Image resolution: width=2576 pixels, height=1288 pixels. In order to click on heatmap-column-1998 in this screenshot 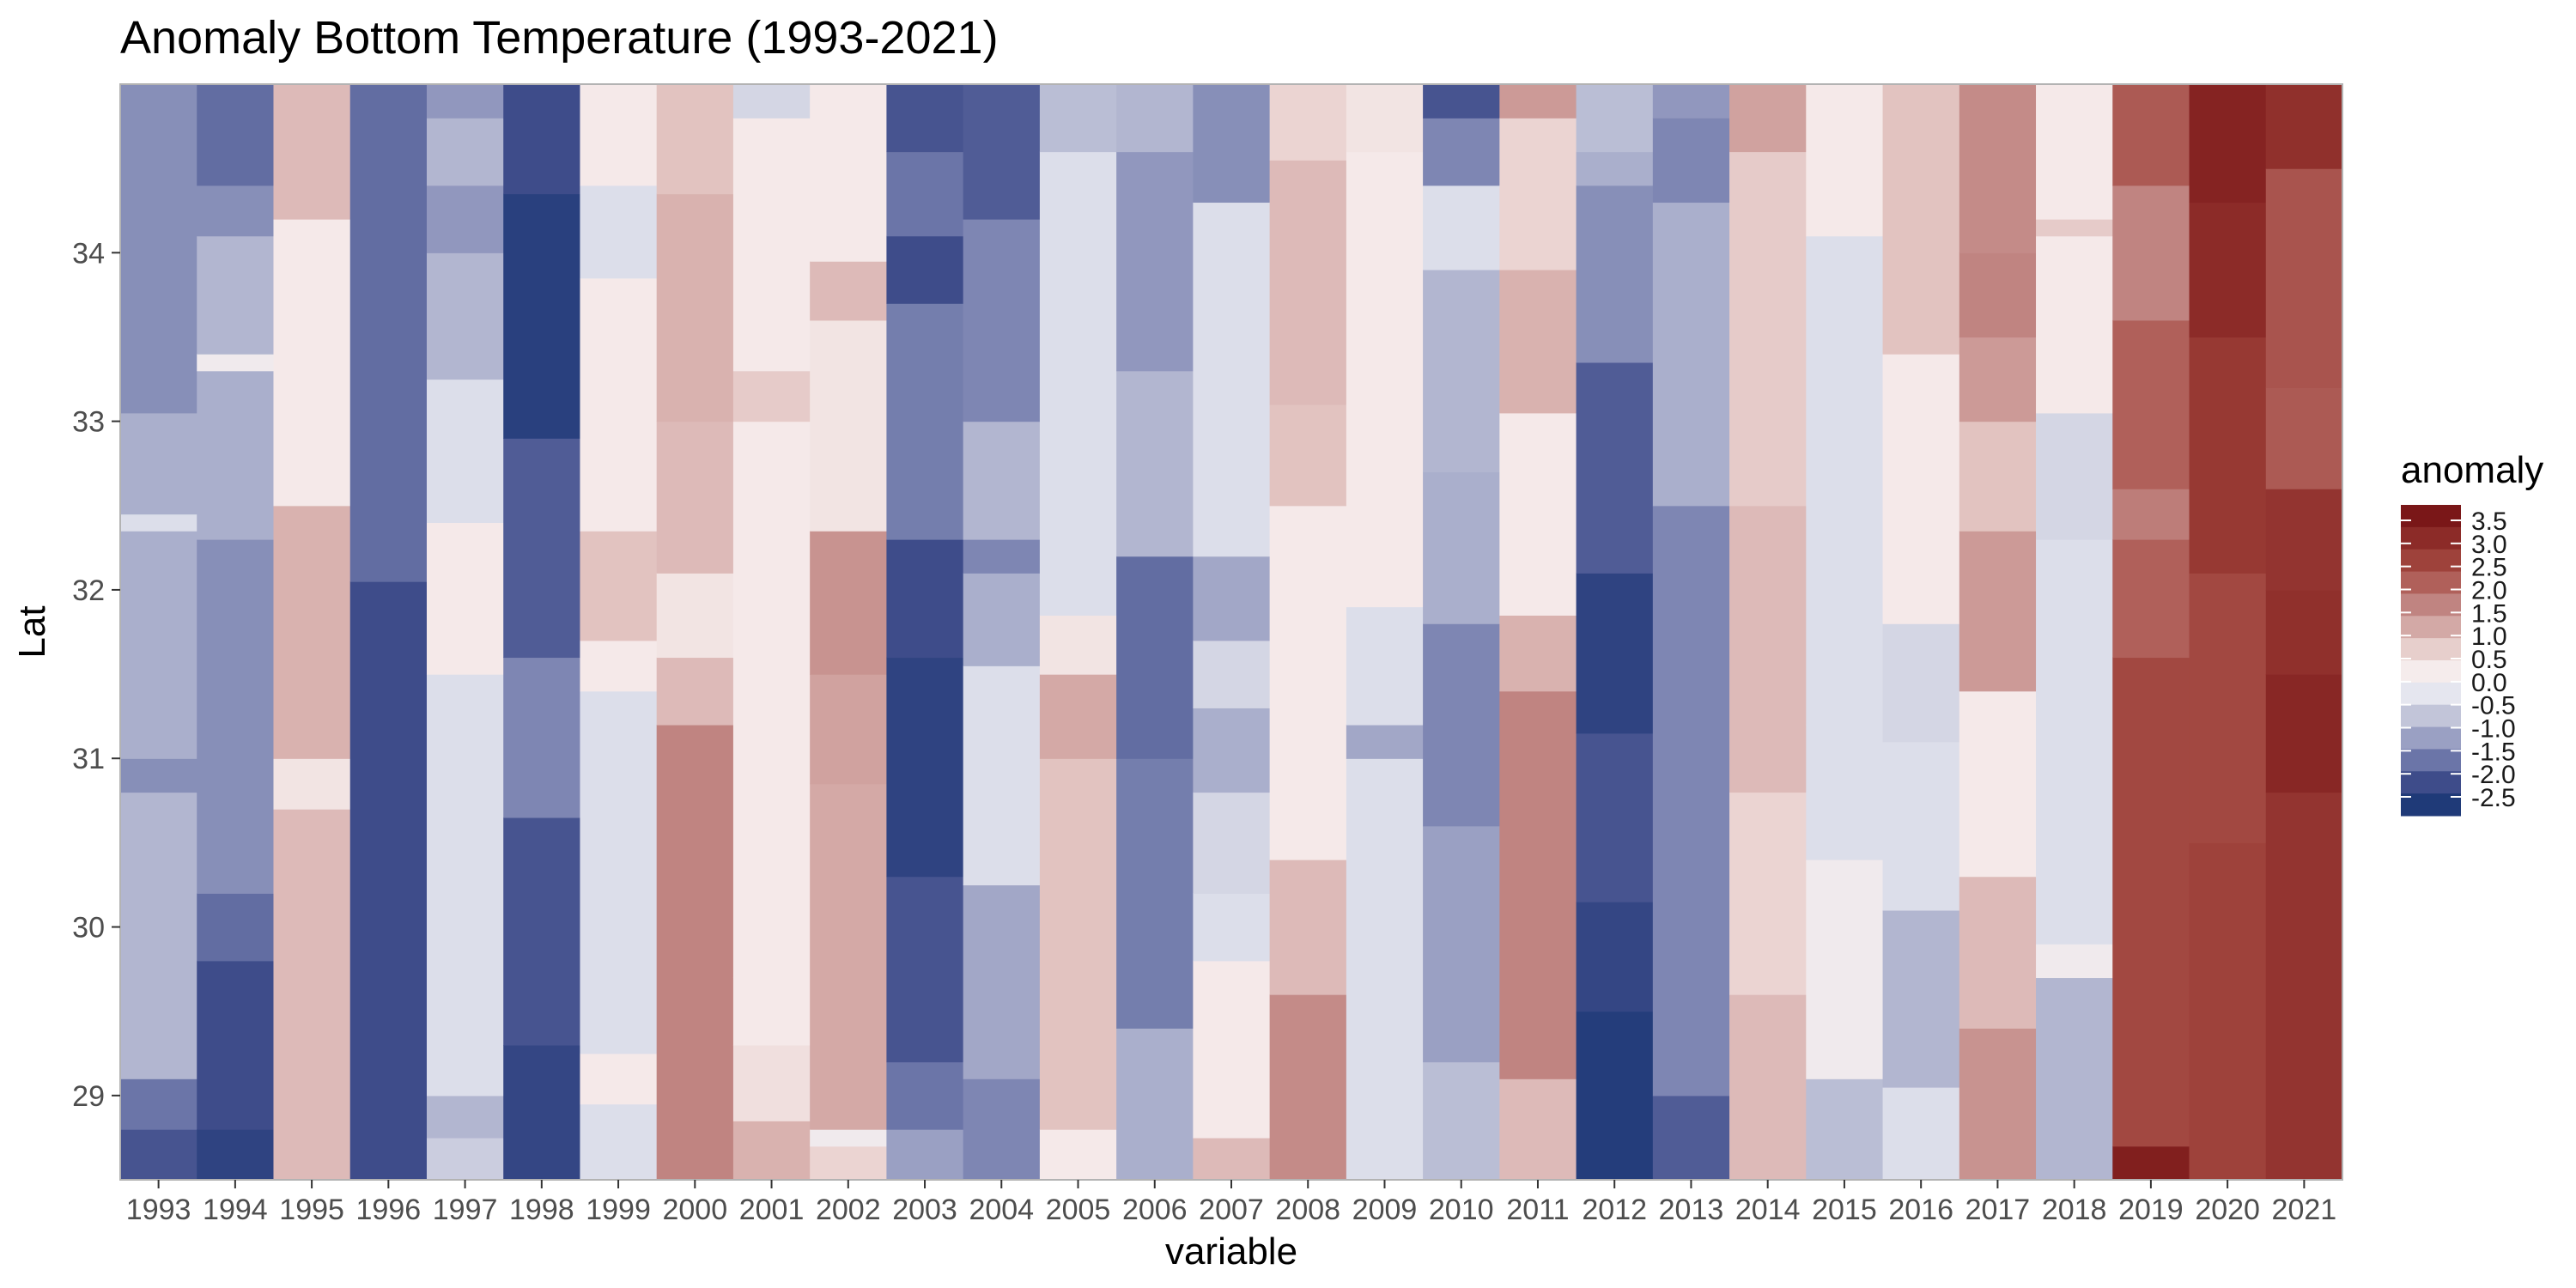, I will do `click(542, 632)`.